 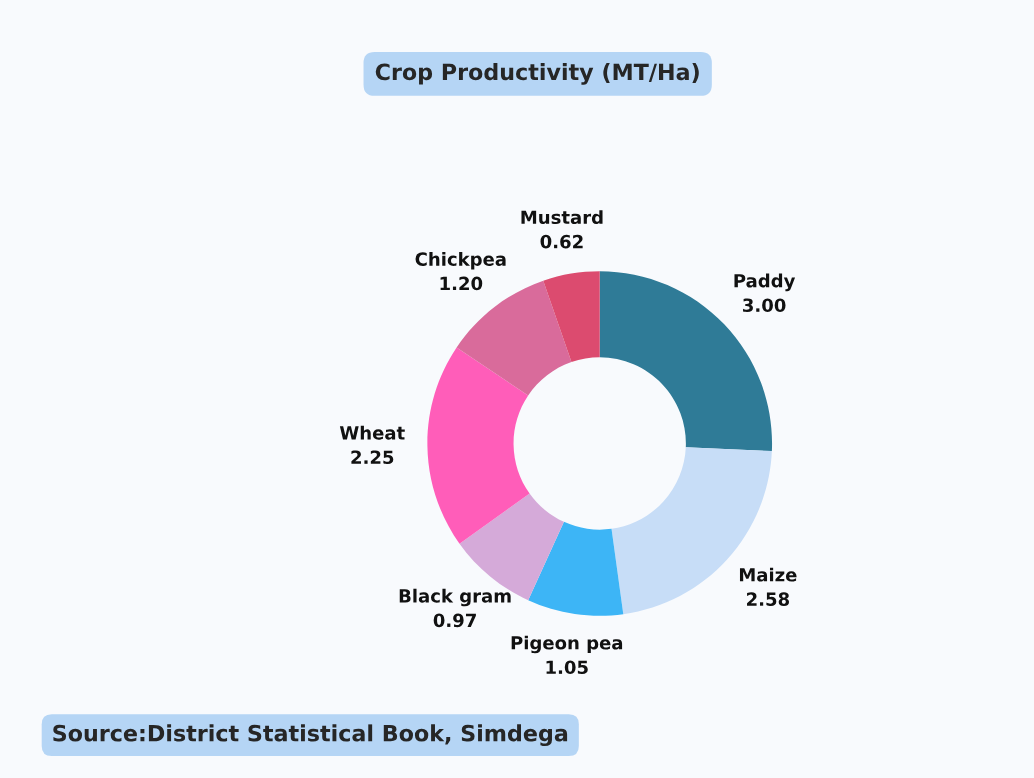 What do you see at coordinates (768, 599) in the screenshot?
I see `data-label: 2.58` at bounding box center [768, 599].